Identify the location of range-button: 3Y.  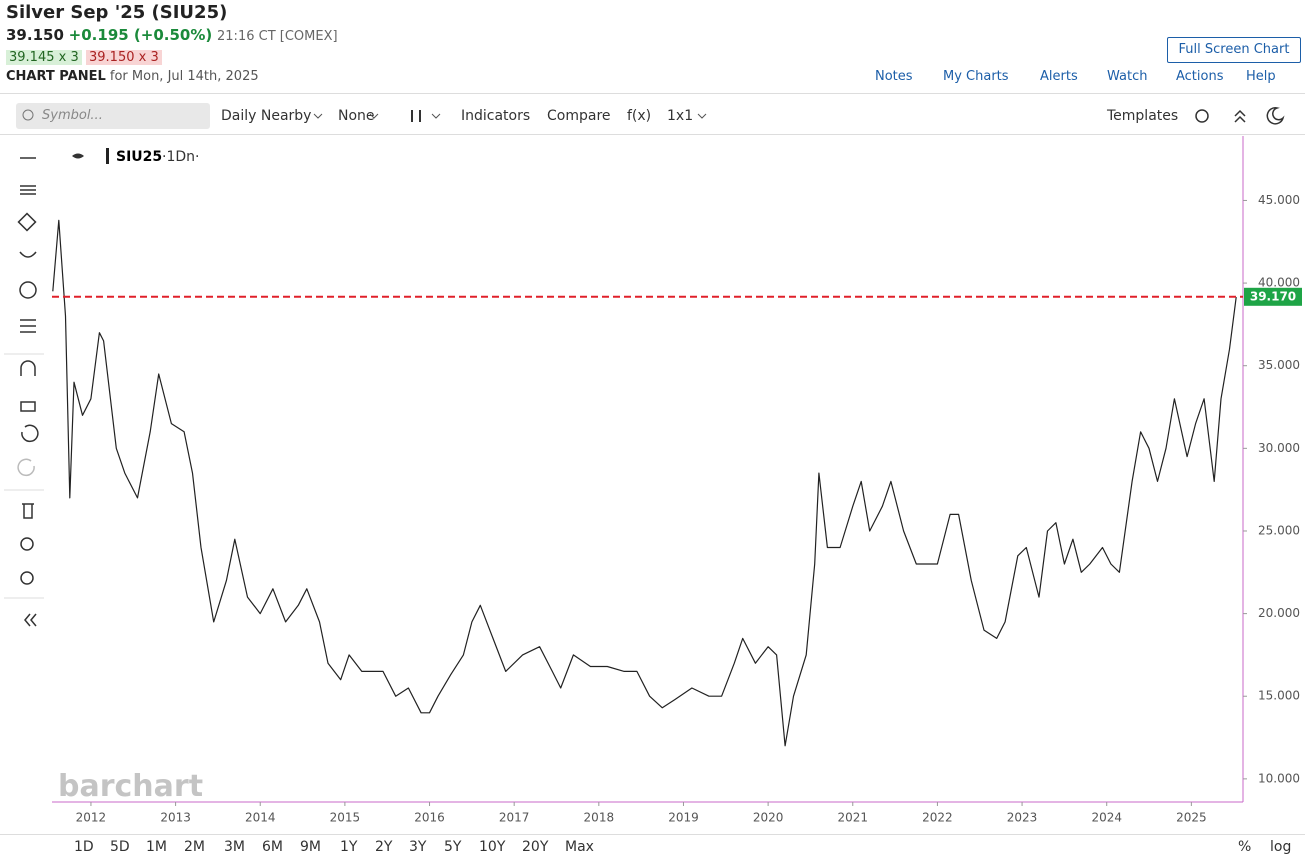
(418, 847).